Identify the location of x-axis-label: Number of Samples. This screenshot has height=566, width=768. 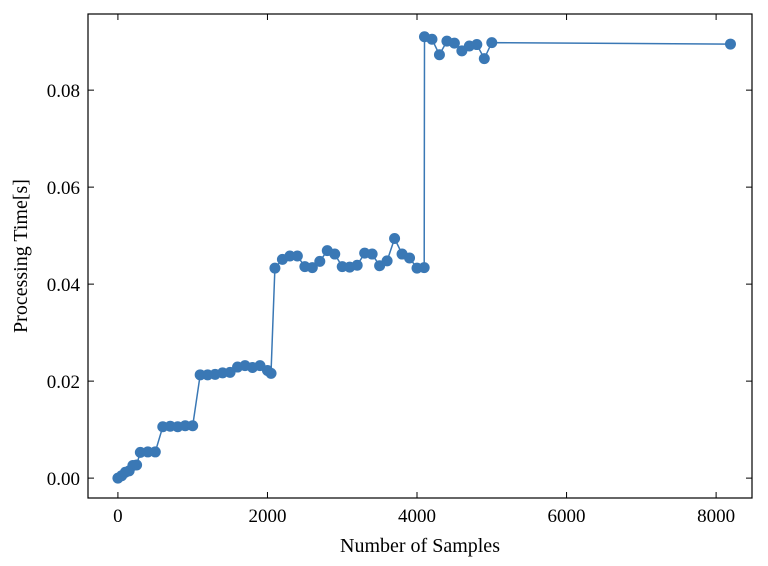
(420, 546).